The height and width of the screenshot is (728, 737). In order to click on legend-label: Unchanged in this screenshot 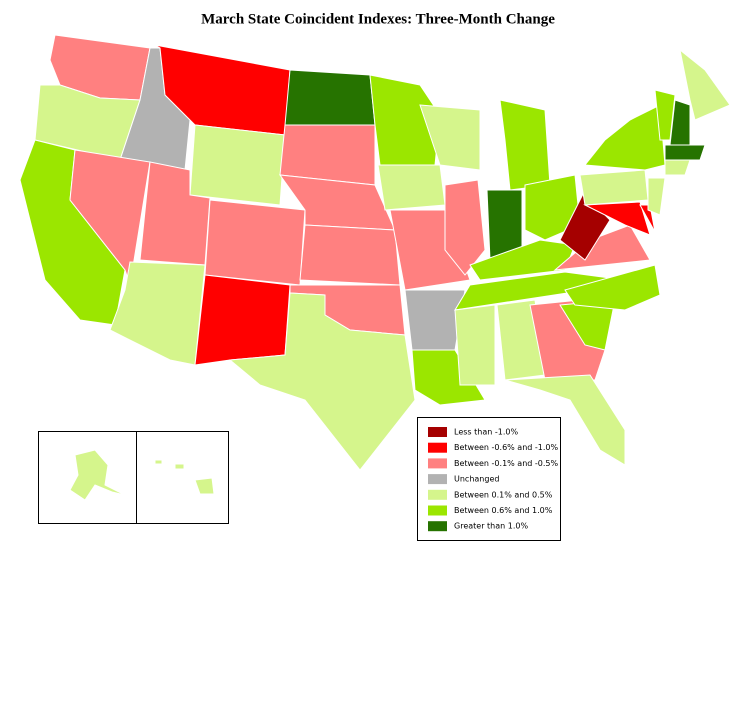, I will do `click(476, 479)`.